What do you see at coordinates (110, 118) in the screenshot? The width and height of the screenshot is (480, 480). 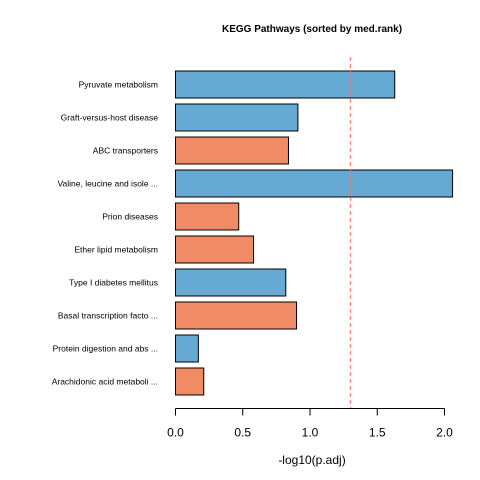 I see `category-label-2: Graft-versus-host disease` at bounding box center [110, 118].